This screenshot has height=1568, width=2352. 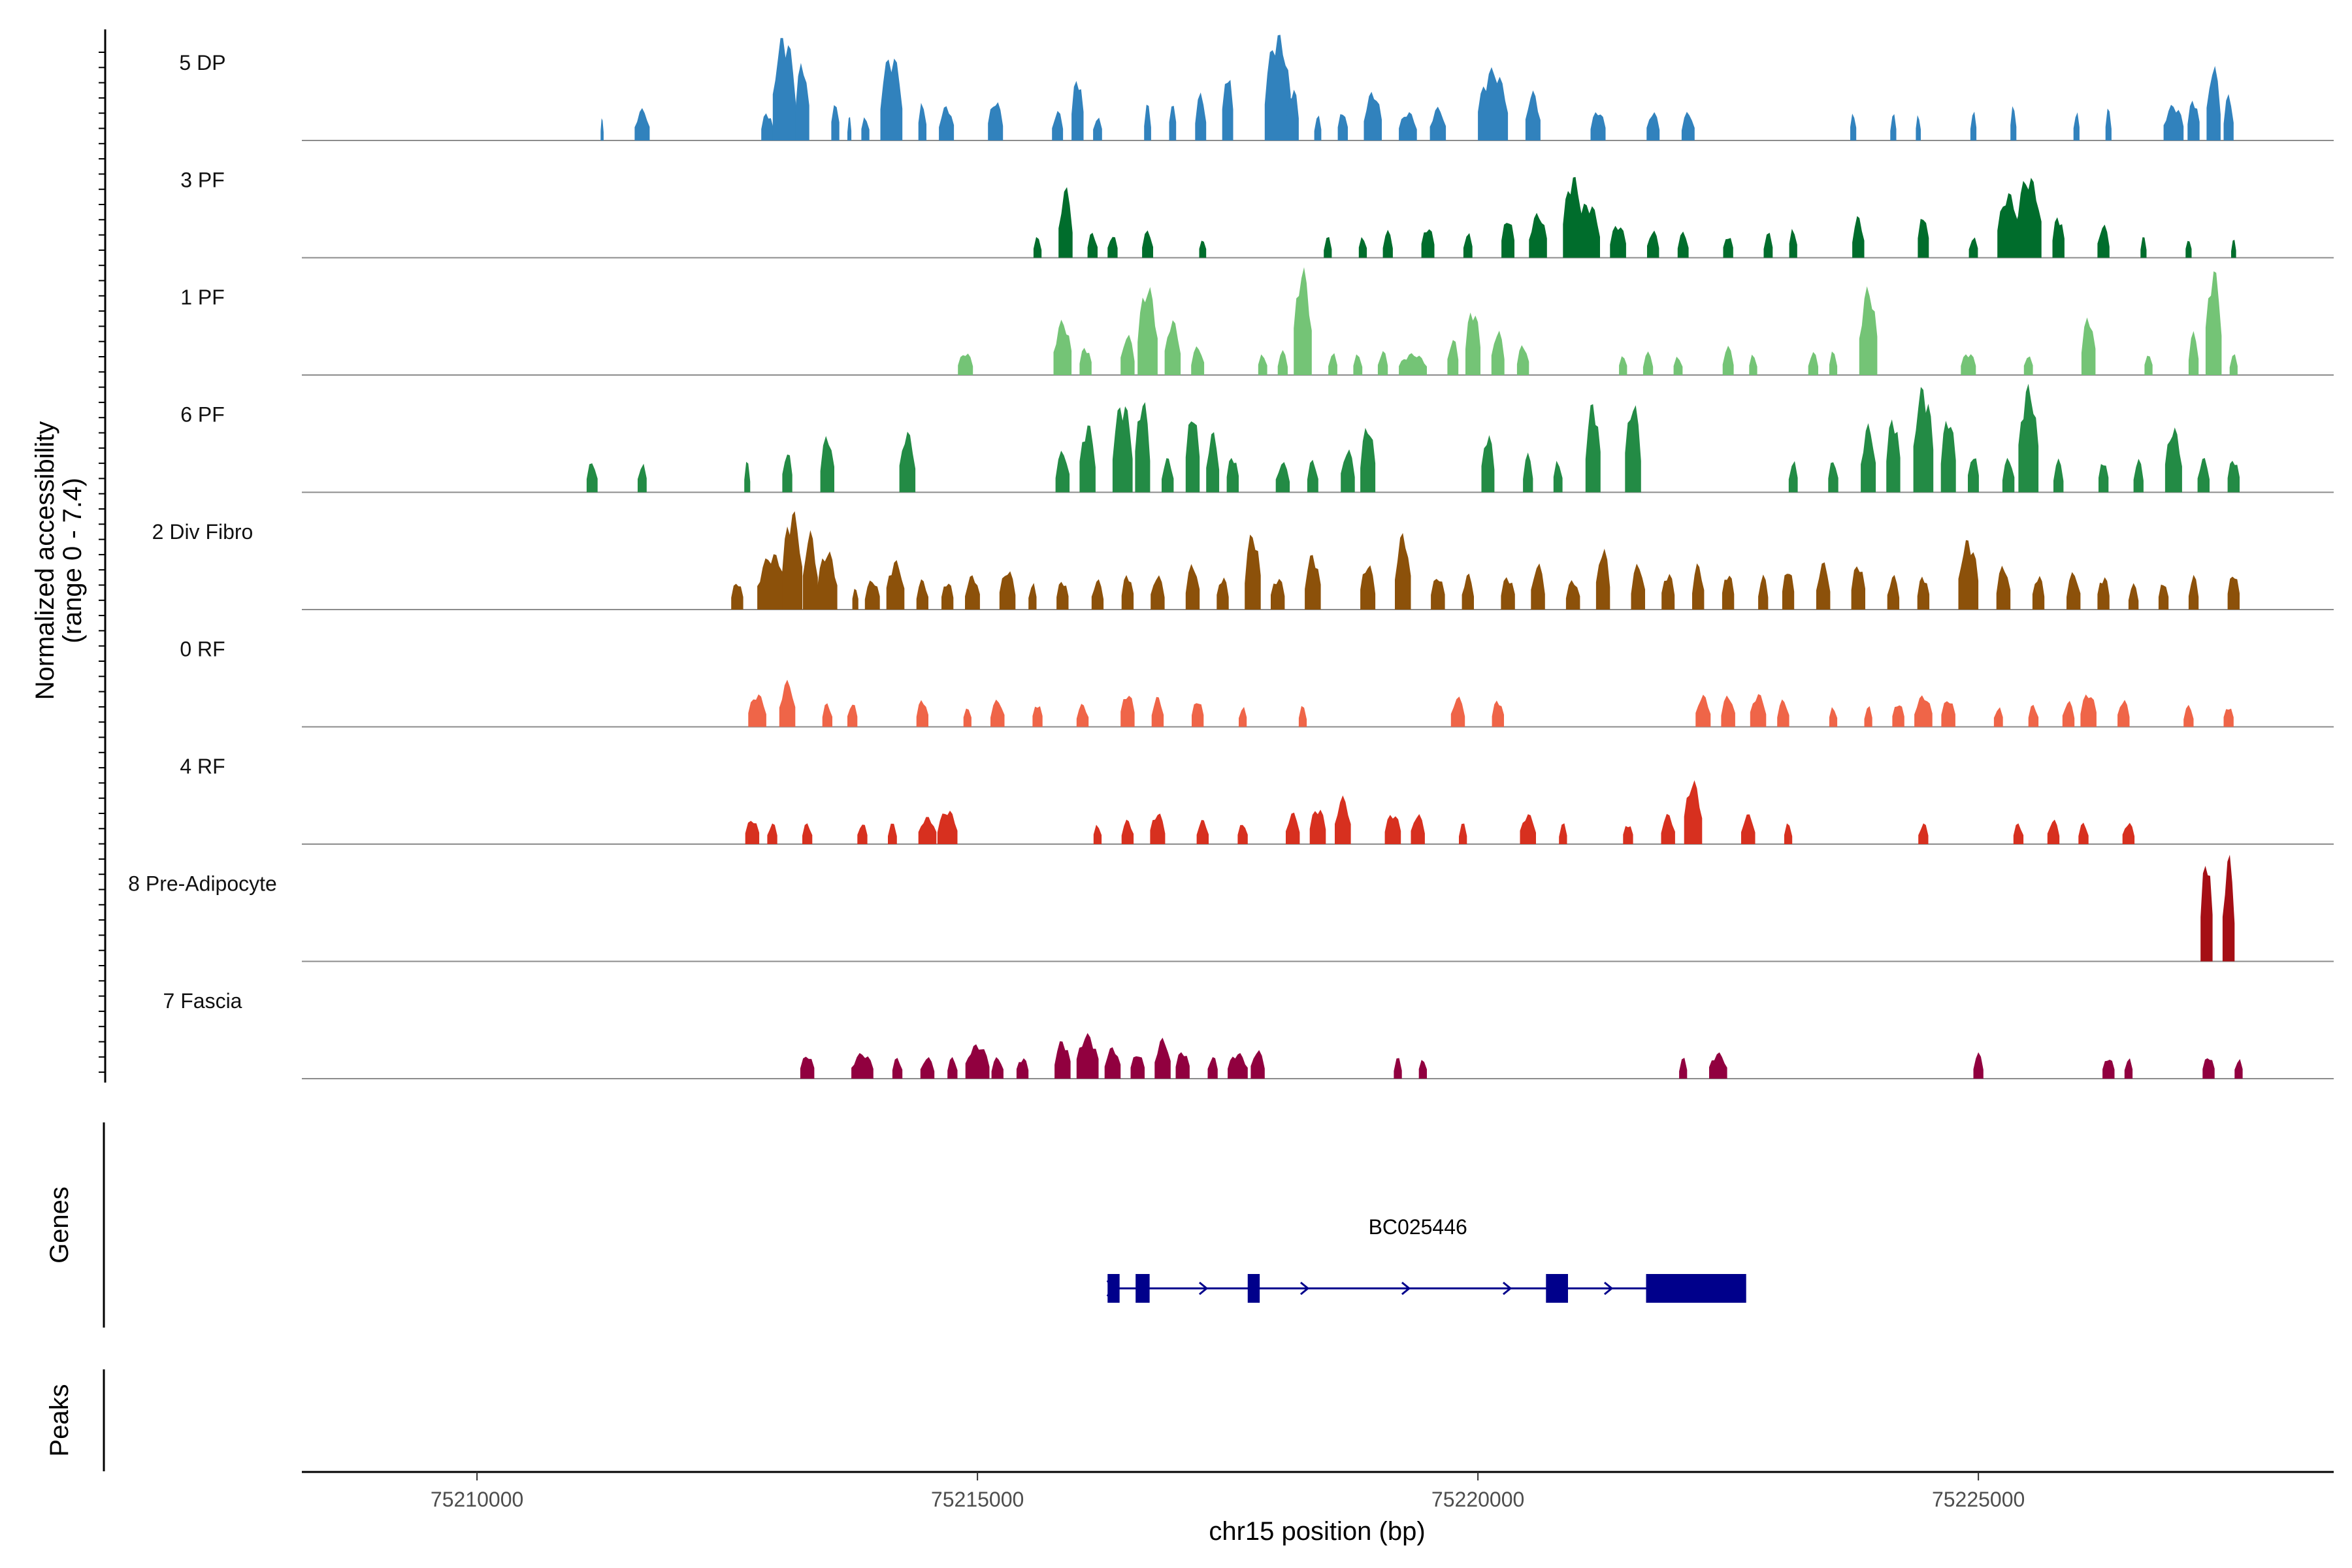 What do you see at coordinates (1228, 1491) in the screenshot?
I see `x-axis-ticks: 75210000 75215000 75220000 75225000` at bounding box center [1228, 1491].